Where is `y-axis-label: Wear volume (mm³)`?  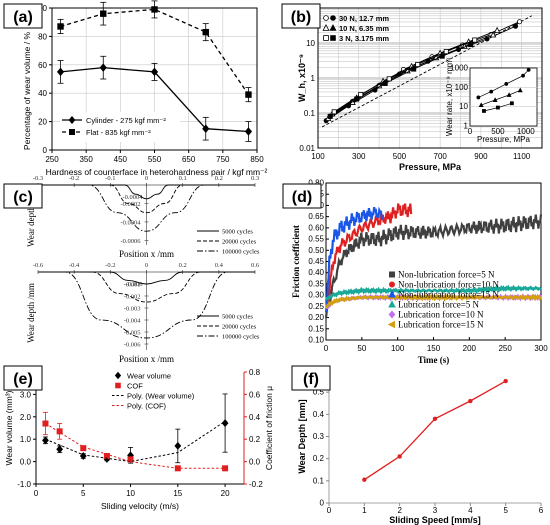
y-axis-label: Wear volume (mm³) is located at coordinates (9, 427).